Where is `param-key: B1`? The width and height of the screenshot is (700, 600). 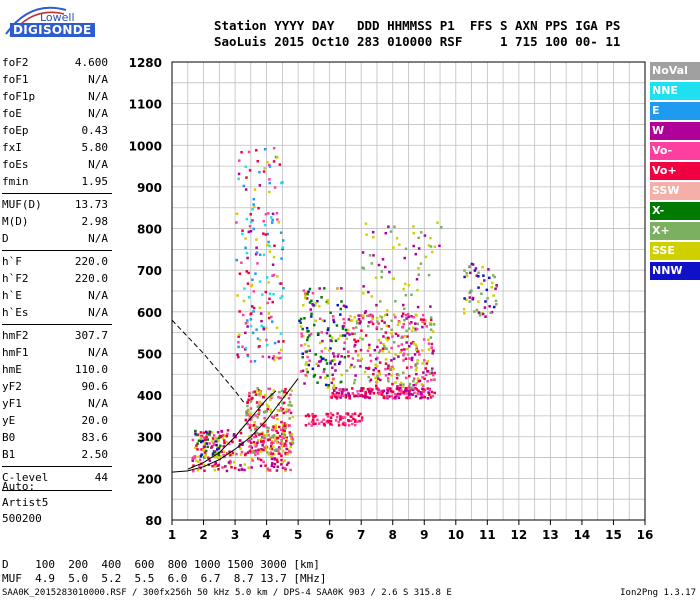 param-key: B1 is located at coordinates (9, 454).